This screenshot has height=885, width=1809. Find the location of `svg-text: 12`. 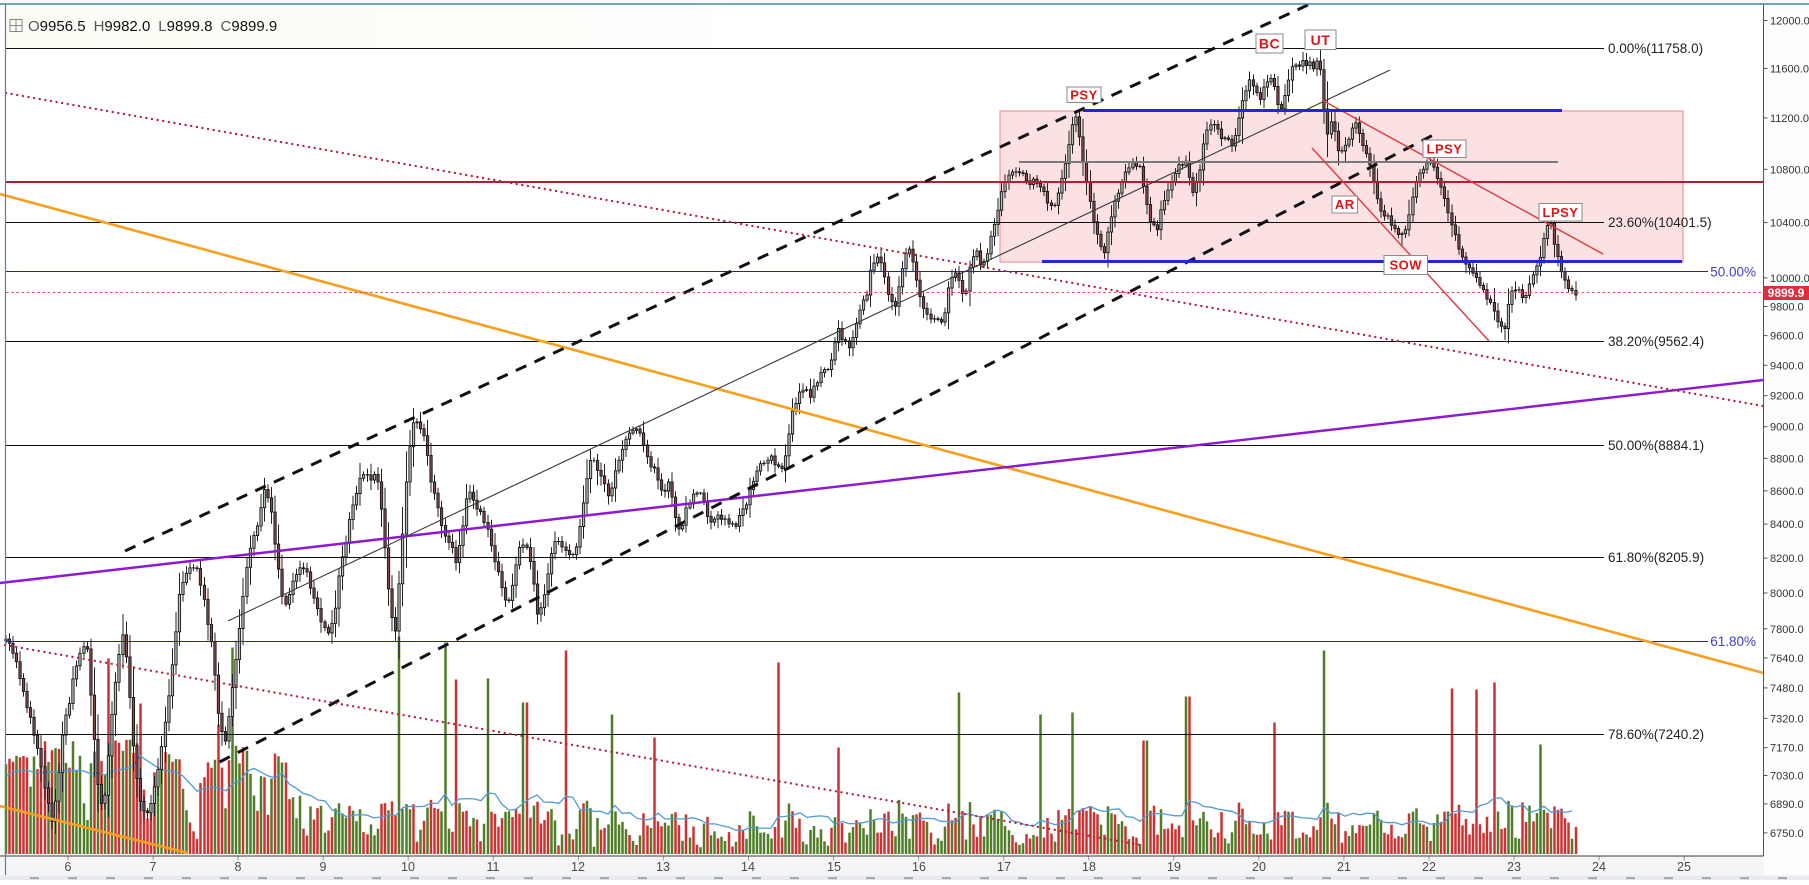

svg-text: 12 is located at coordinates (578, 867).